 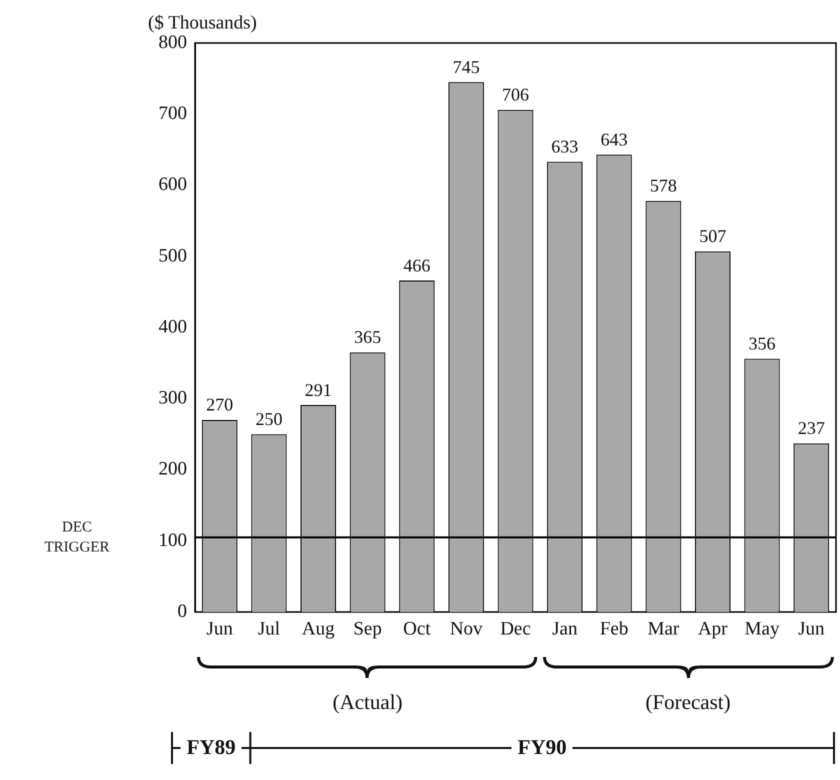 What do you see at coordinates (172, 255) in the screenshot?
I see `y-tick-label: 500` at bounding box center [172, 255].